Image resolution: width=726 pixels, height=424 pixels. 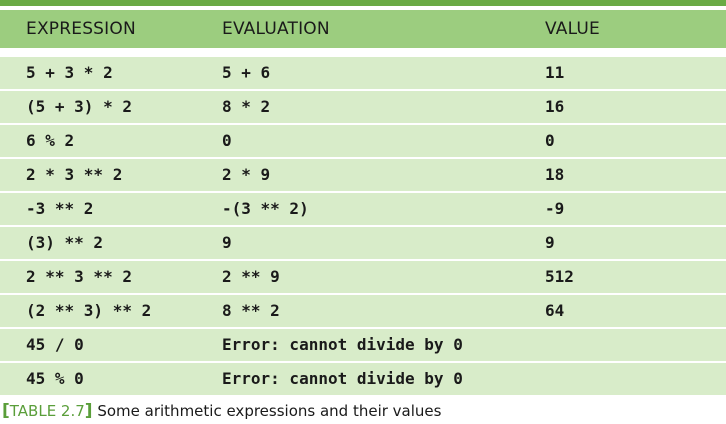 I want to click on cell-evaluation: 8 * 2, so click(x=246, y=106).